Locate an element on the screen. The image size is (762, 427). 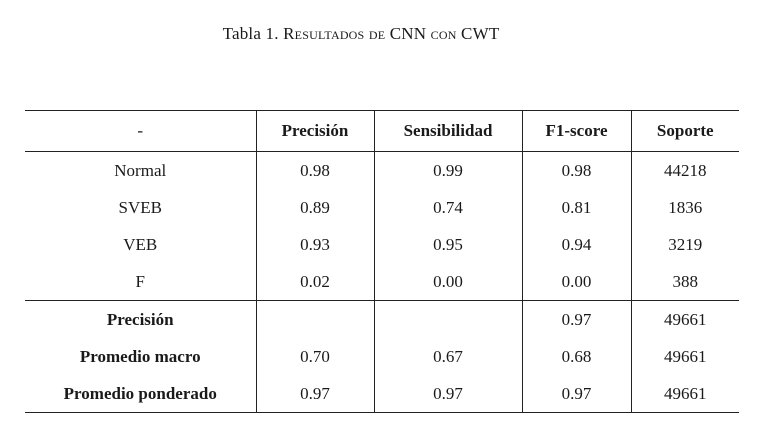
table-caption: Tabla 1. Resultados de CNN con CWT is located at coordinates (361, 34).